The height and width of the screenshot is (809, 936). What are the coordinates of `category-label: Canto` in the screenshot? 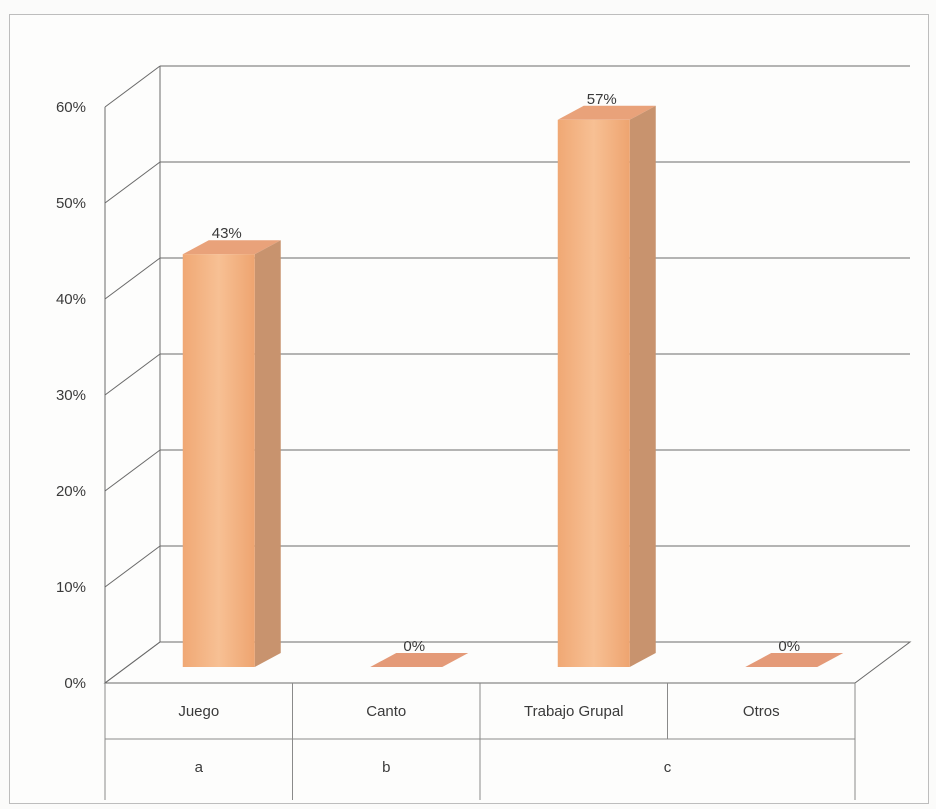 It's located at (386, 711).